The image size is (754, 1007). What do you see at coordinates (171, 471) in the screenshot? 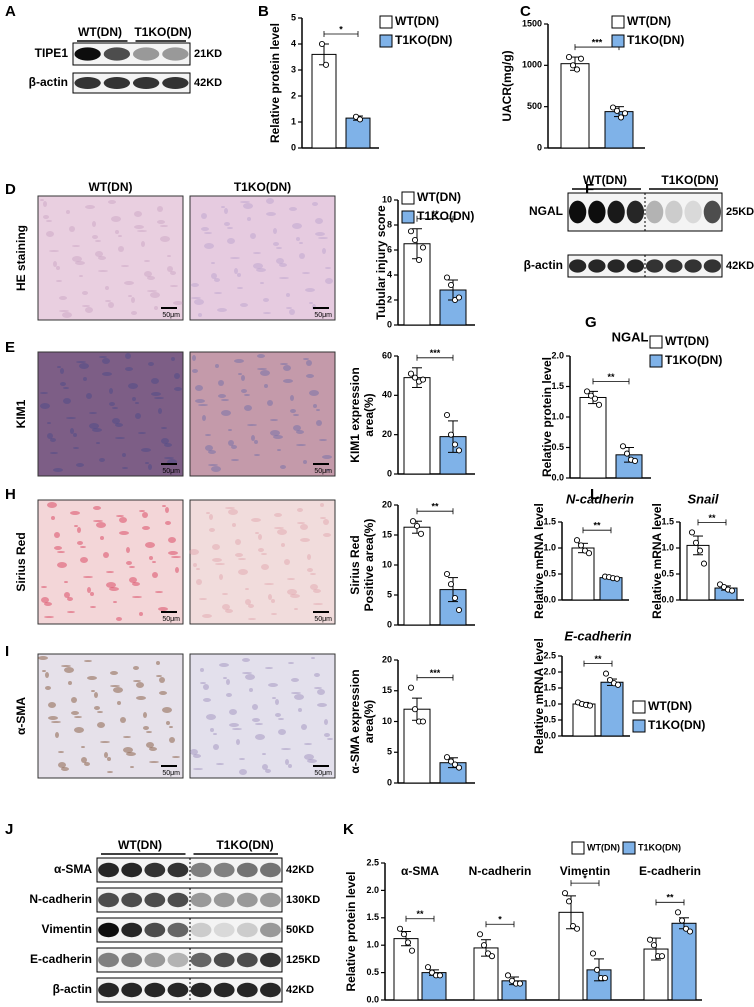
I see `scale-bar-label: 50μm` at bounding box center [171, 471].